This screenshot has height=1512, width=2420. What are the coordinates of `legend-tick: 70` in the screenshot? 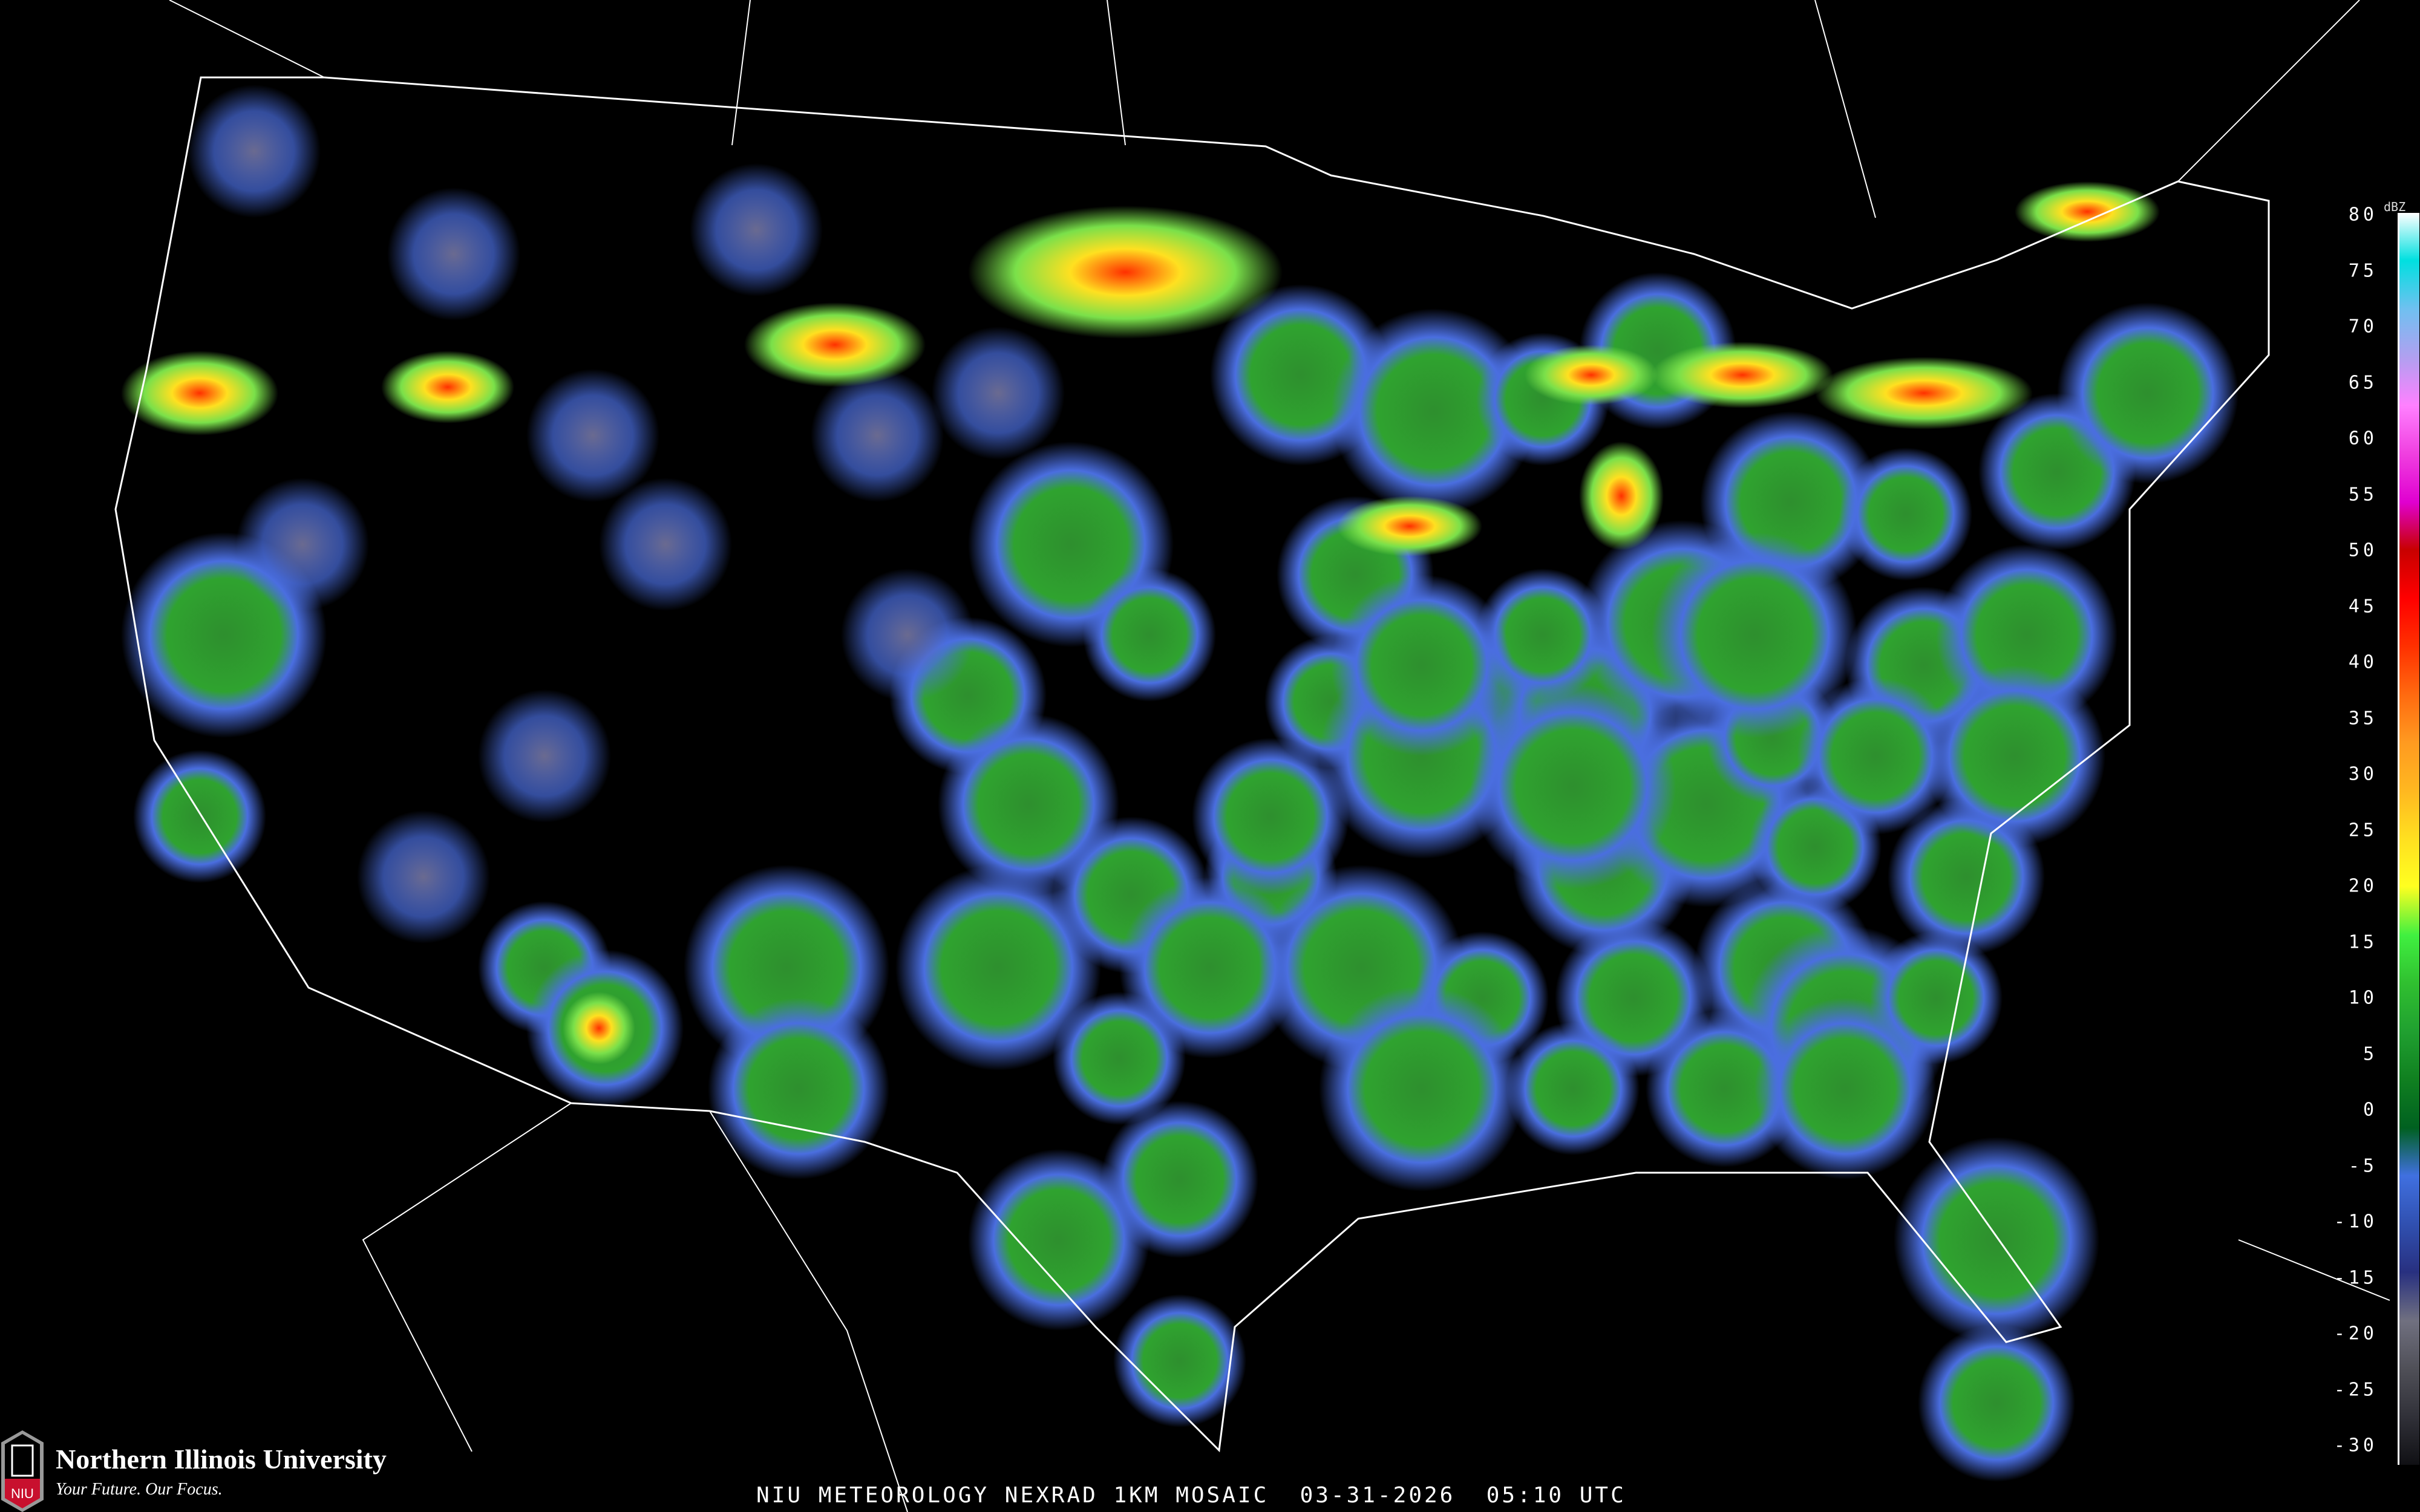 It's located at (2363, 327).